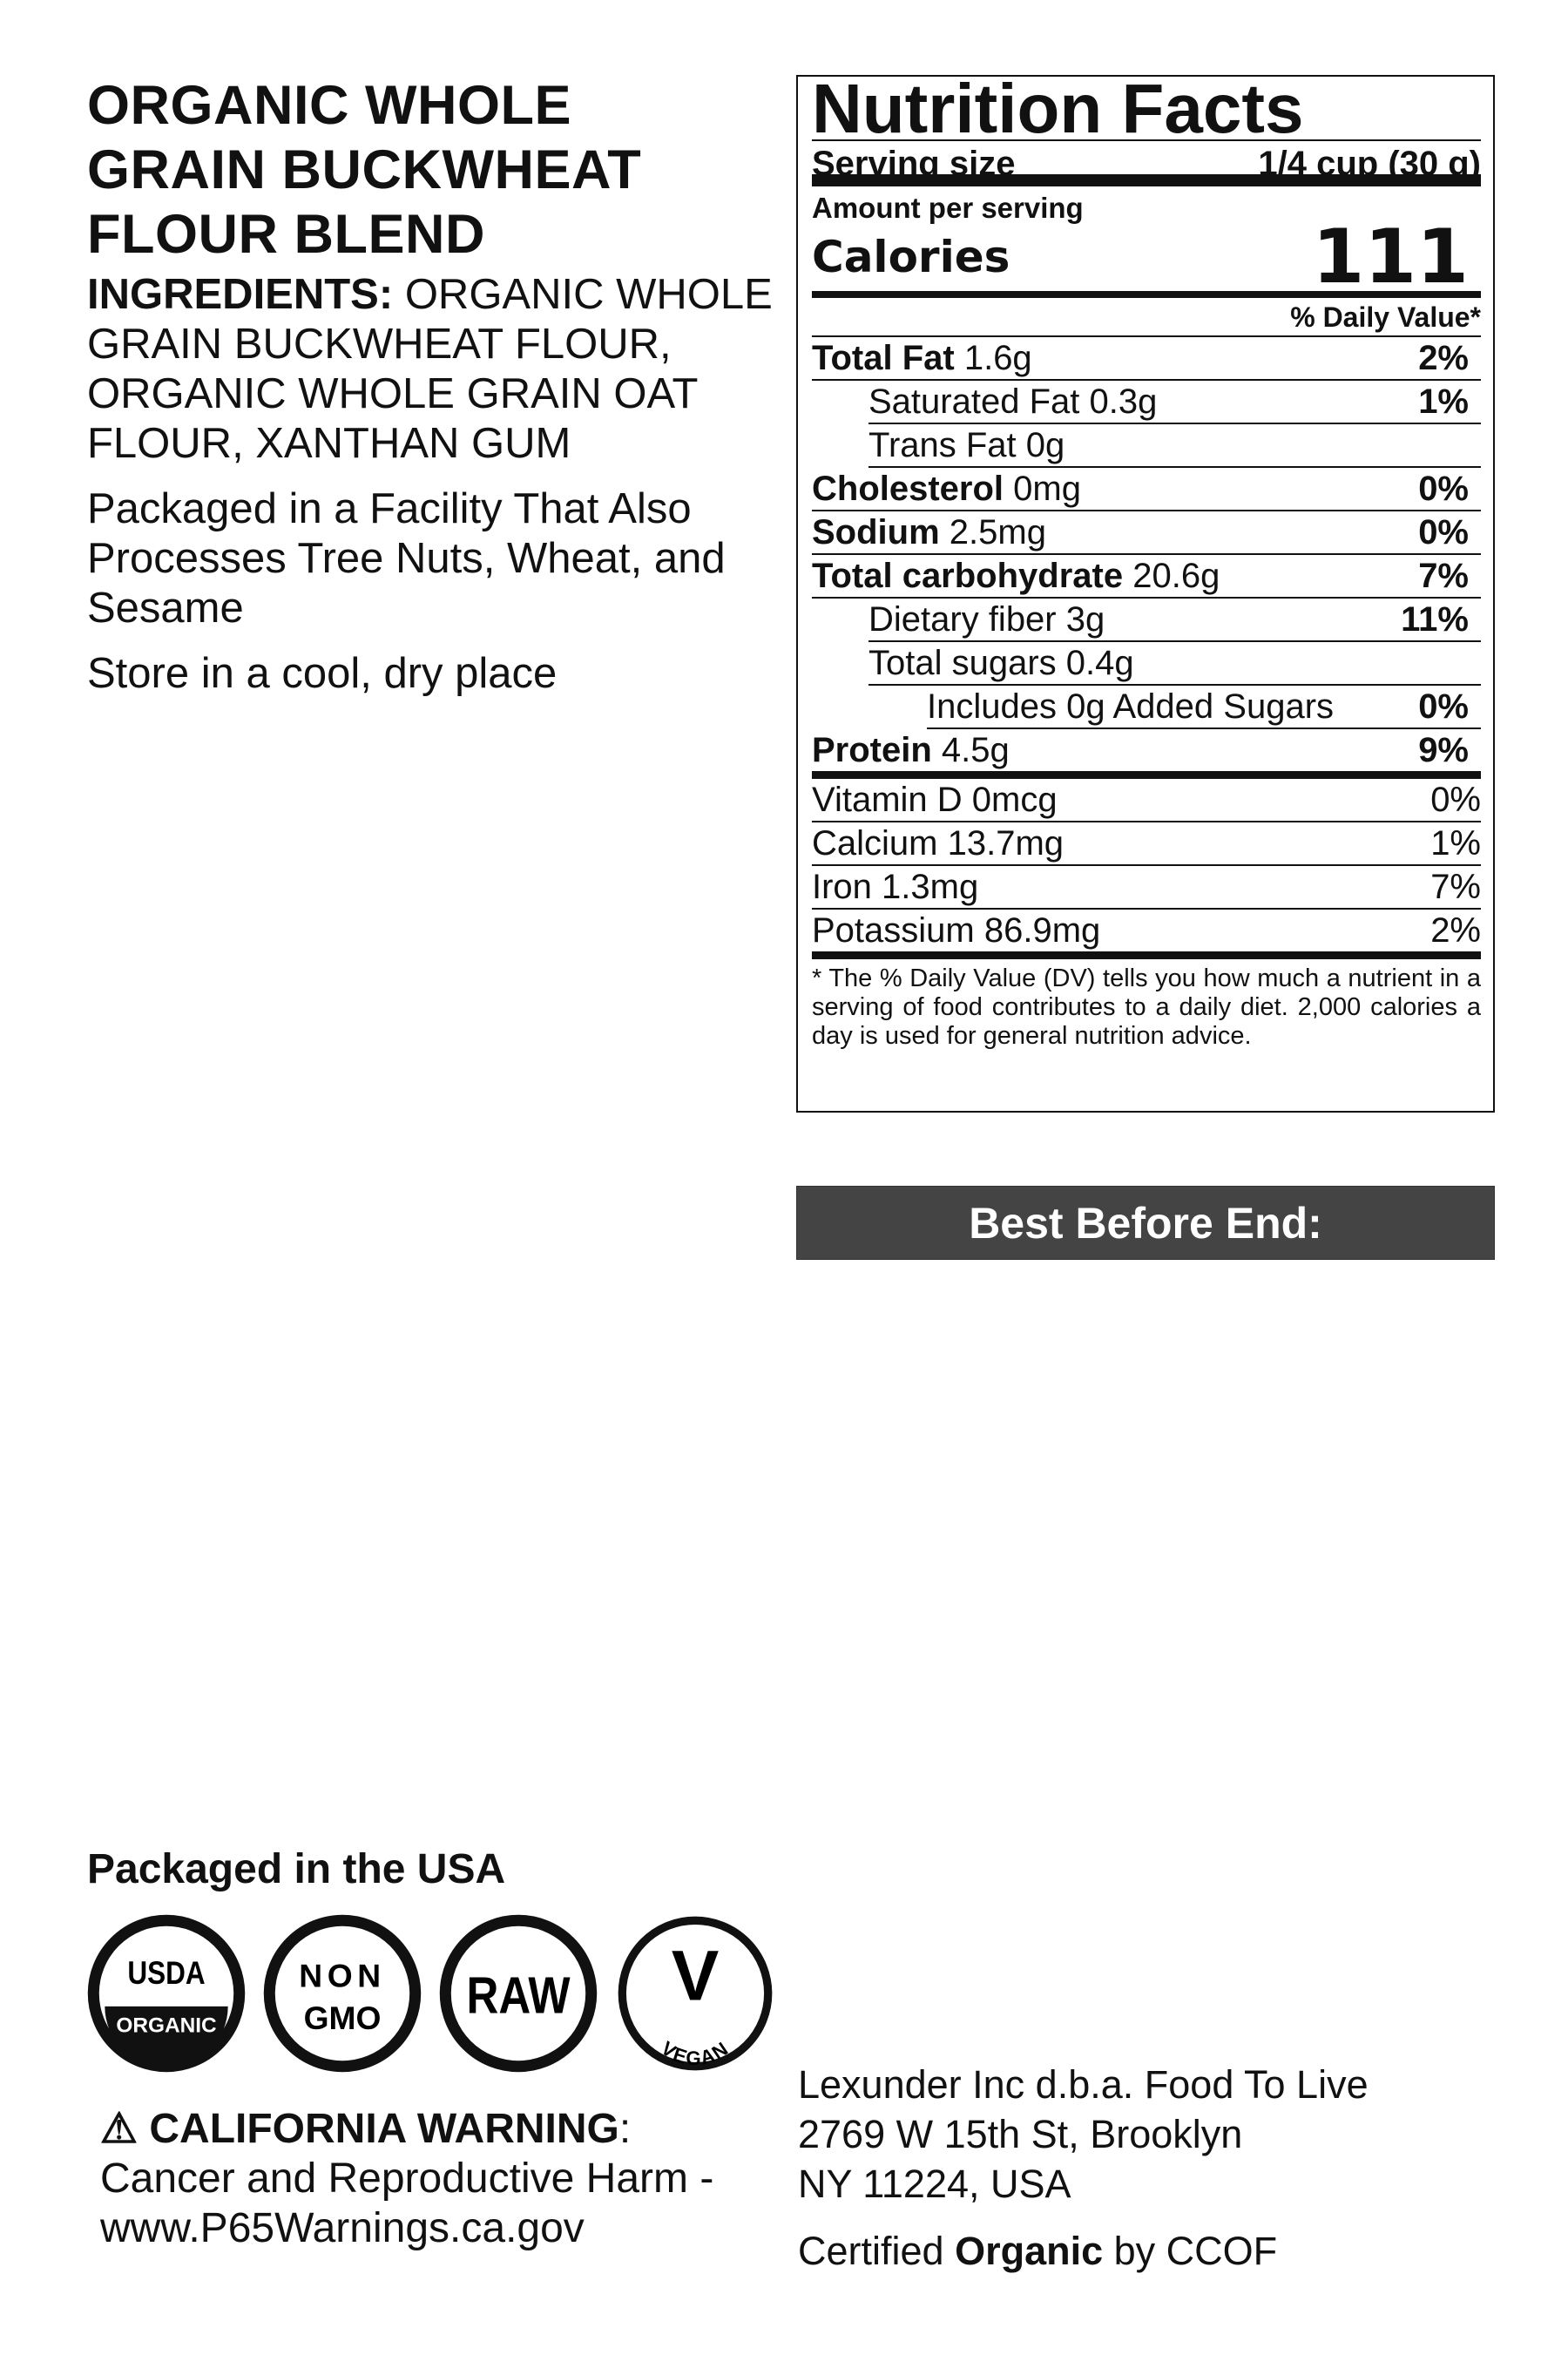 The image size is (1568, 2355). Describe the element at coordinates (948, 208) in the screenshot. I see `amount-per-serving: Amount per serving` at that location.